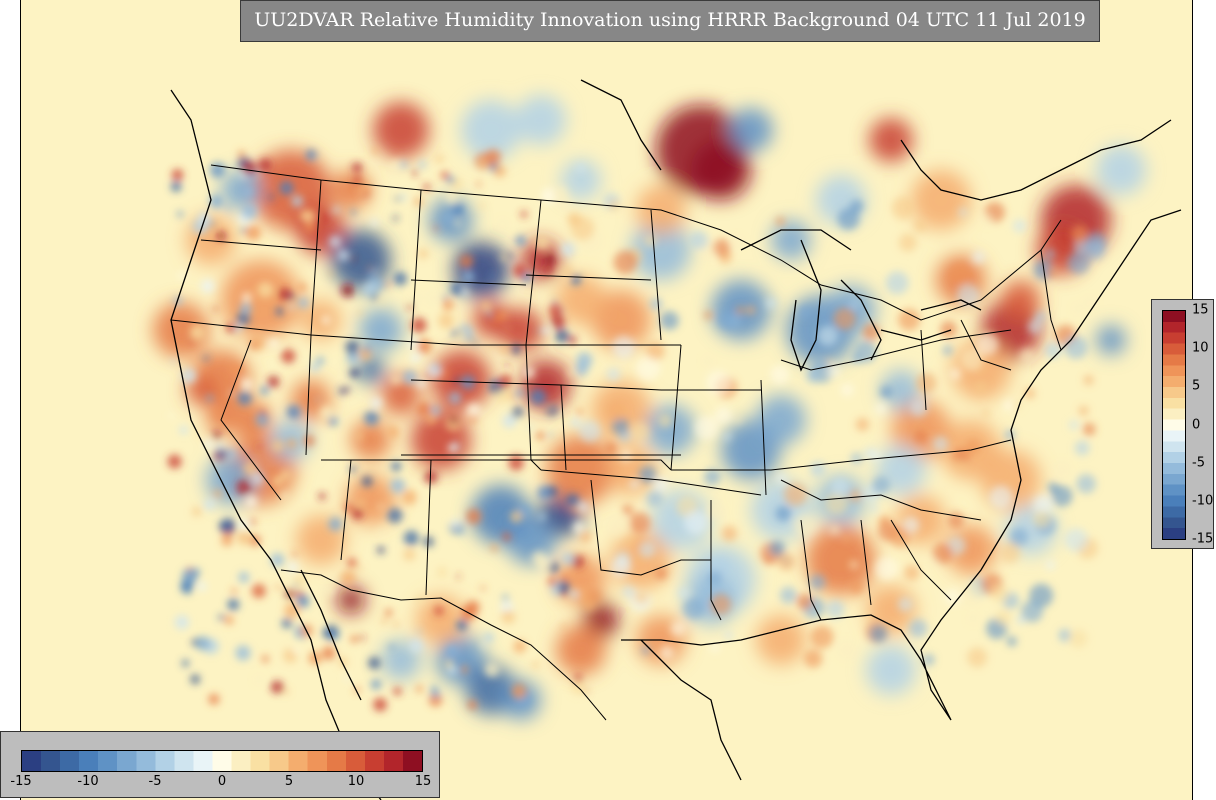 The width and height of the screenshot is (1216, 800). What do you see at coordinates (1174, 425) in the screenshot?
I see `colorbar-vertical-gradient` at bounding box center [1174, 425].